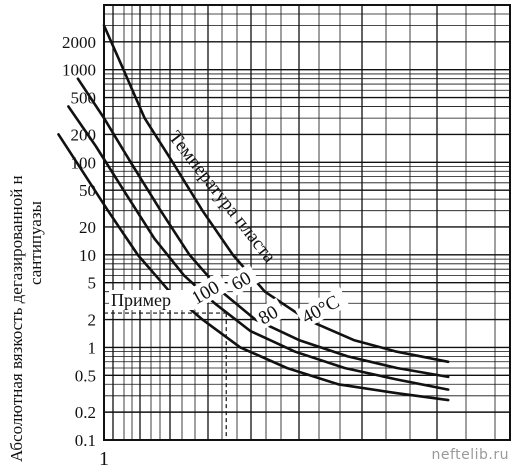  What do you see at coordinates (92, 320) in the screenshot?
I see `y-tick-label: 2` at bounding box center [92, 320].